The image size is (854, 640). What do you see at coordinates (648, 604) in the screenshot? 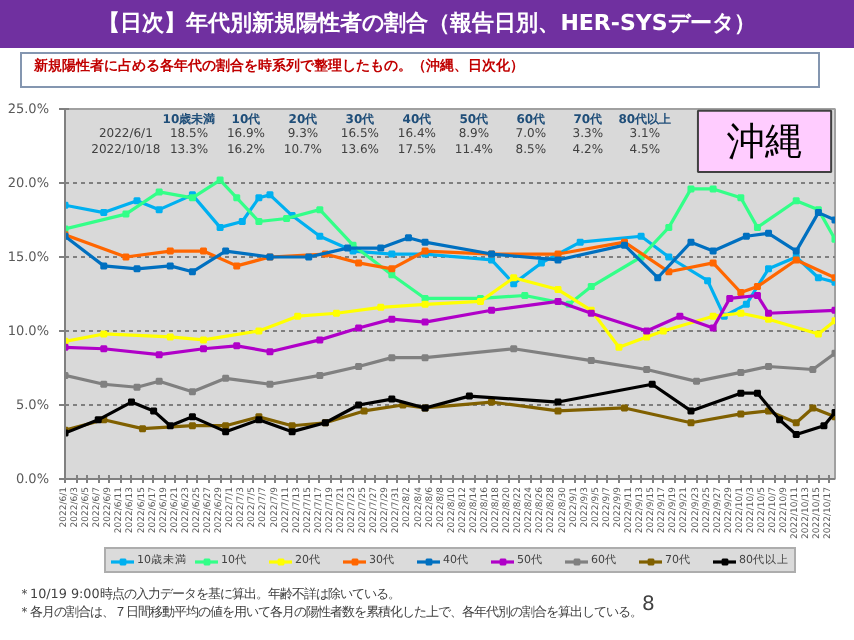
I see `text: 8` at bounding box center [648, 604].